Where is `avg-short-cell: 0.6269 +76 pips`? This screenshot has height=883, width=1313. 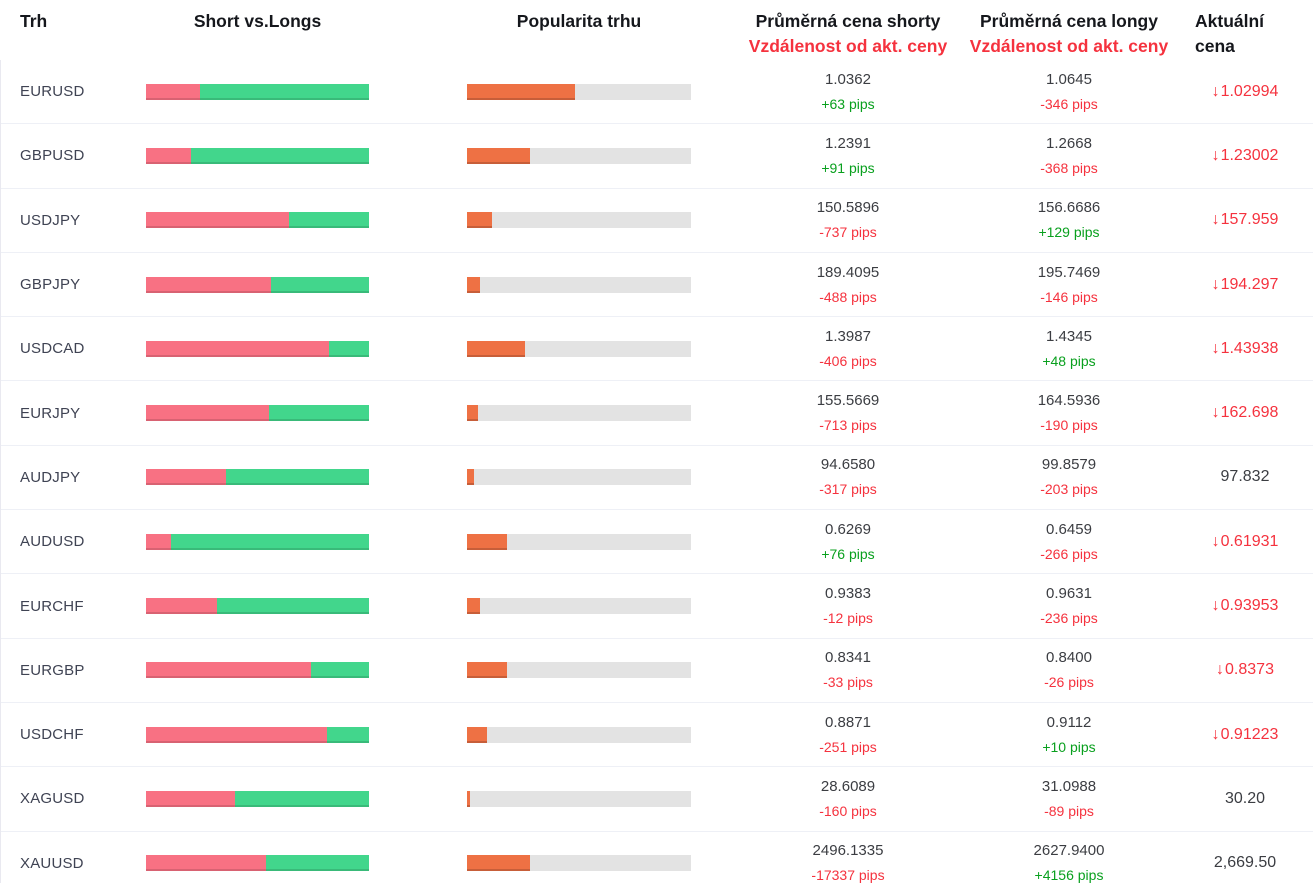 avg-short-cell: 0.6269 +76 pips is located at coordinates (848, 542).